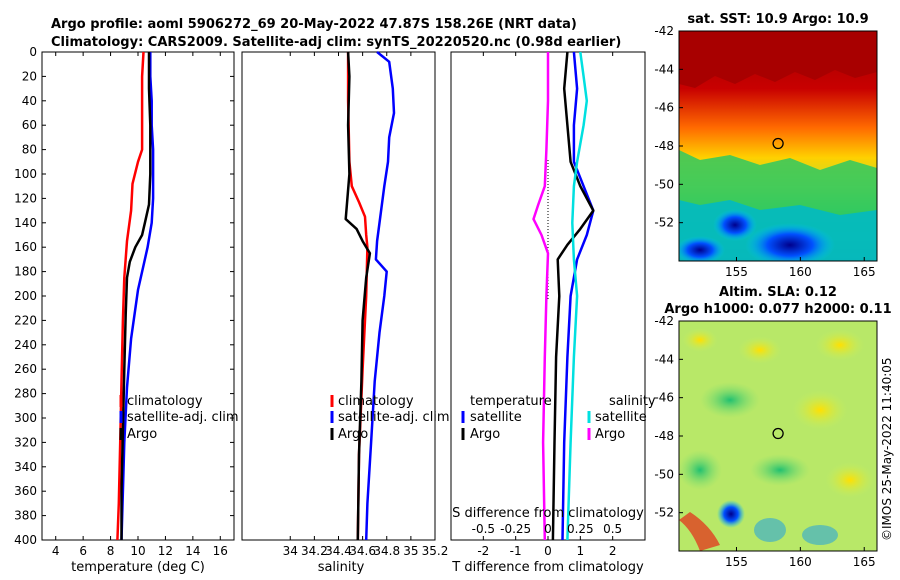 The image size is (900, 580). What do you see at coordinates (290, 551) in the screenshot?
I see `x-tick-label: 34` at bounding box center [290, 551].